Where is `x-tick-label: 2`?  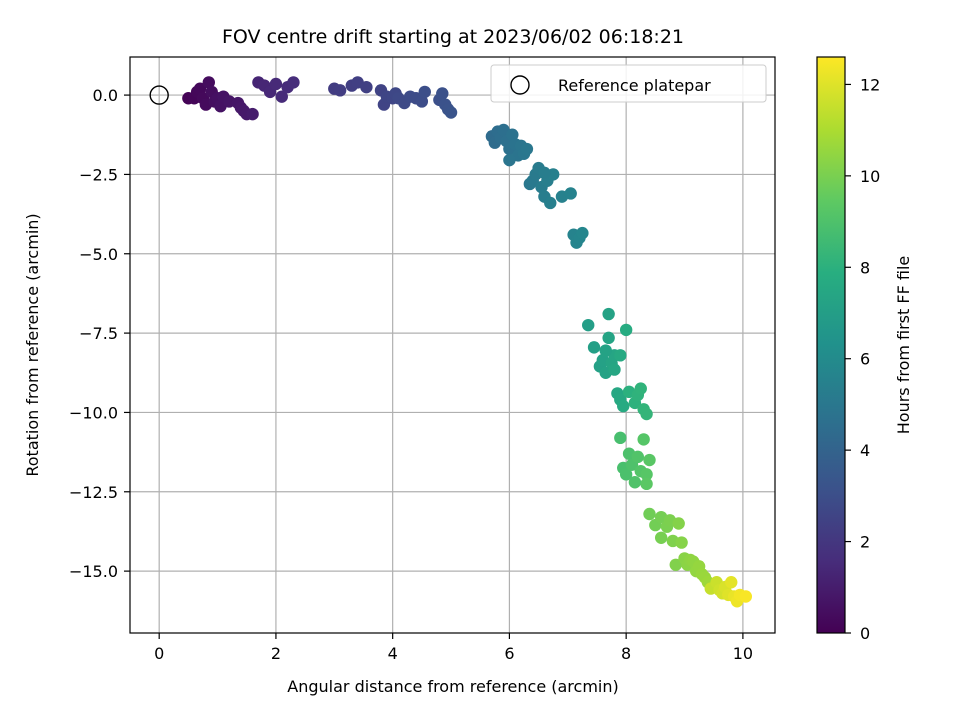 x-tick-label: 2 is located at coordinates (276, 653).